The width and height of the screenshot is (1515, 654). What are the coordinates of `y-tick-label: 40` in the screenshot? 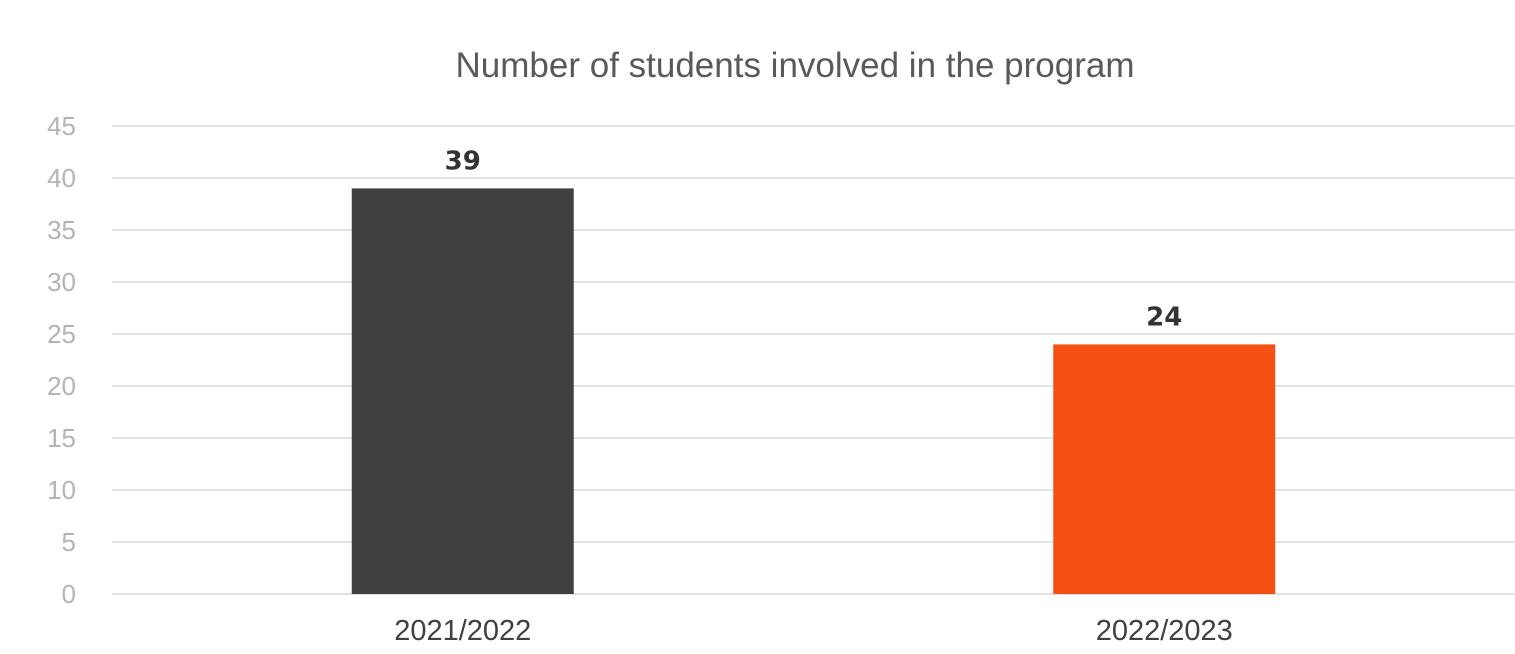 It's located at (61, 178).